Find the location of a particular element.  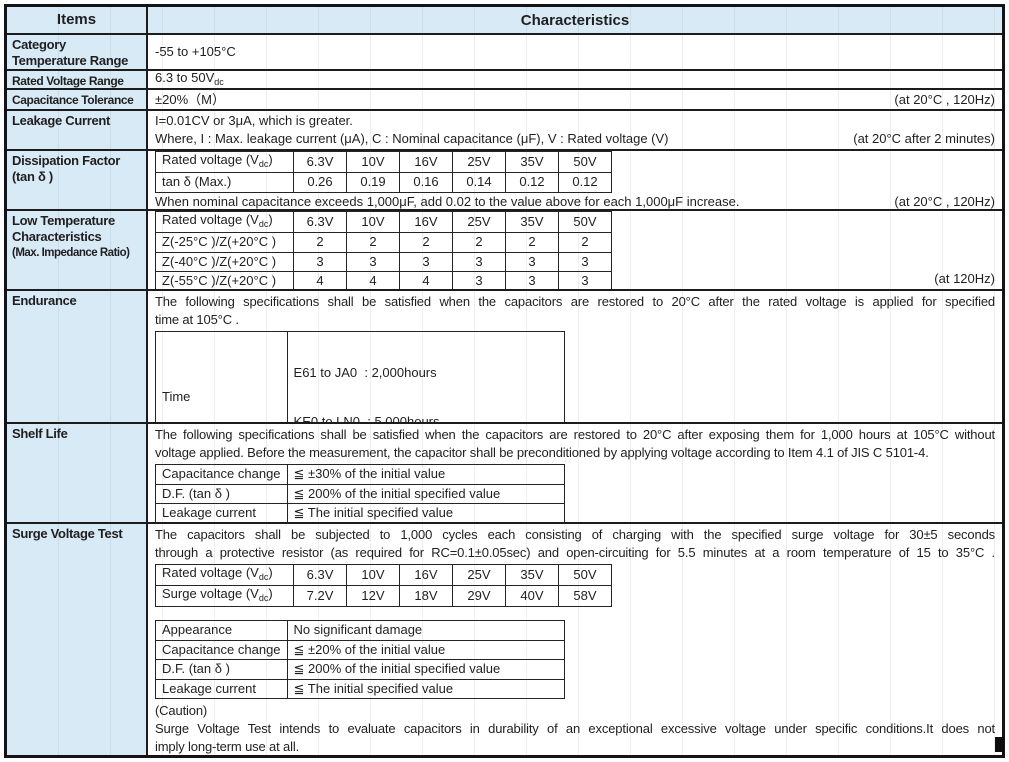

category-temp-label: Category Temperature Range is located at coordinates (77, 52).